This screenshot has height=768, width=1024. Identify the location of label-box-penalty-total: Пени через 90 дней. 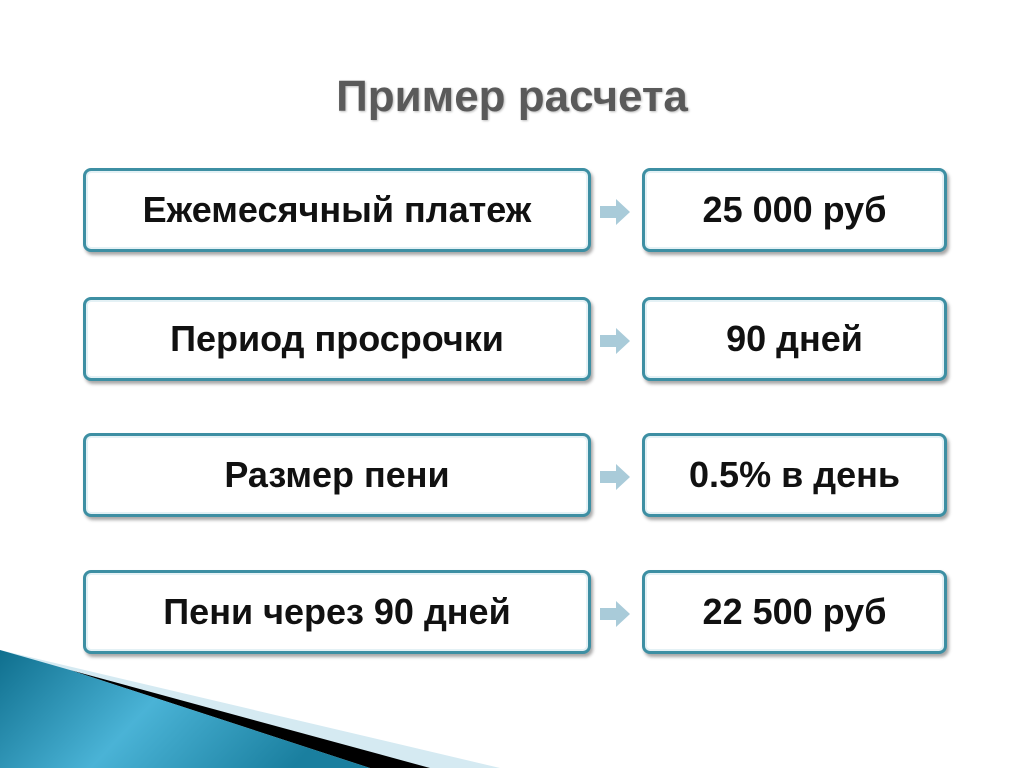
(337, 612).